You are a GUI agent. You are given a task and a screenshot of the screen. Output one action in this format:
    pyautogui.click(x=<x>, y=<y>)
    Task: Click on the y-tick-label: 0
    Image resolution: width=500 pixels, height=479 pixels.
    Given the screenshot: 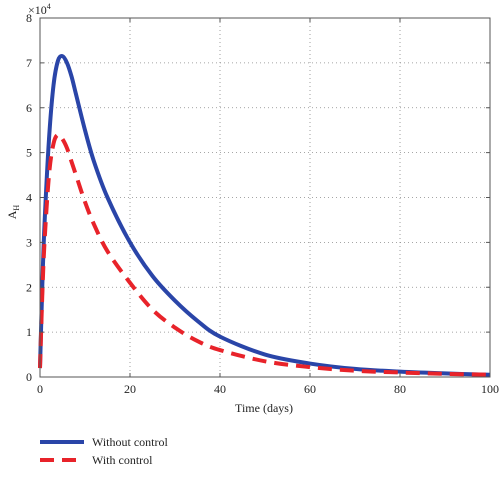 What is the action you would take?
    pyautogui.click(x=29, y=377)
    